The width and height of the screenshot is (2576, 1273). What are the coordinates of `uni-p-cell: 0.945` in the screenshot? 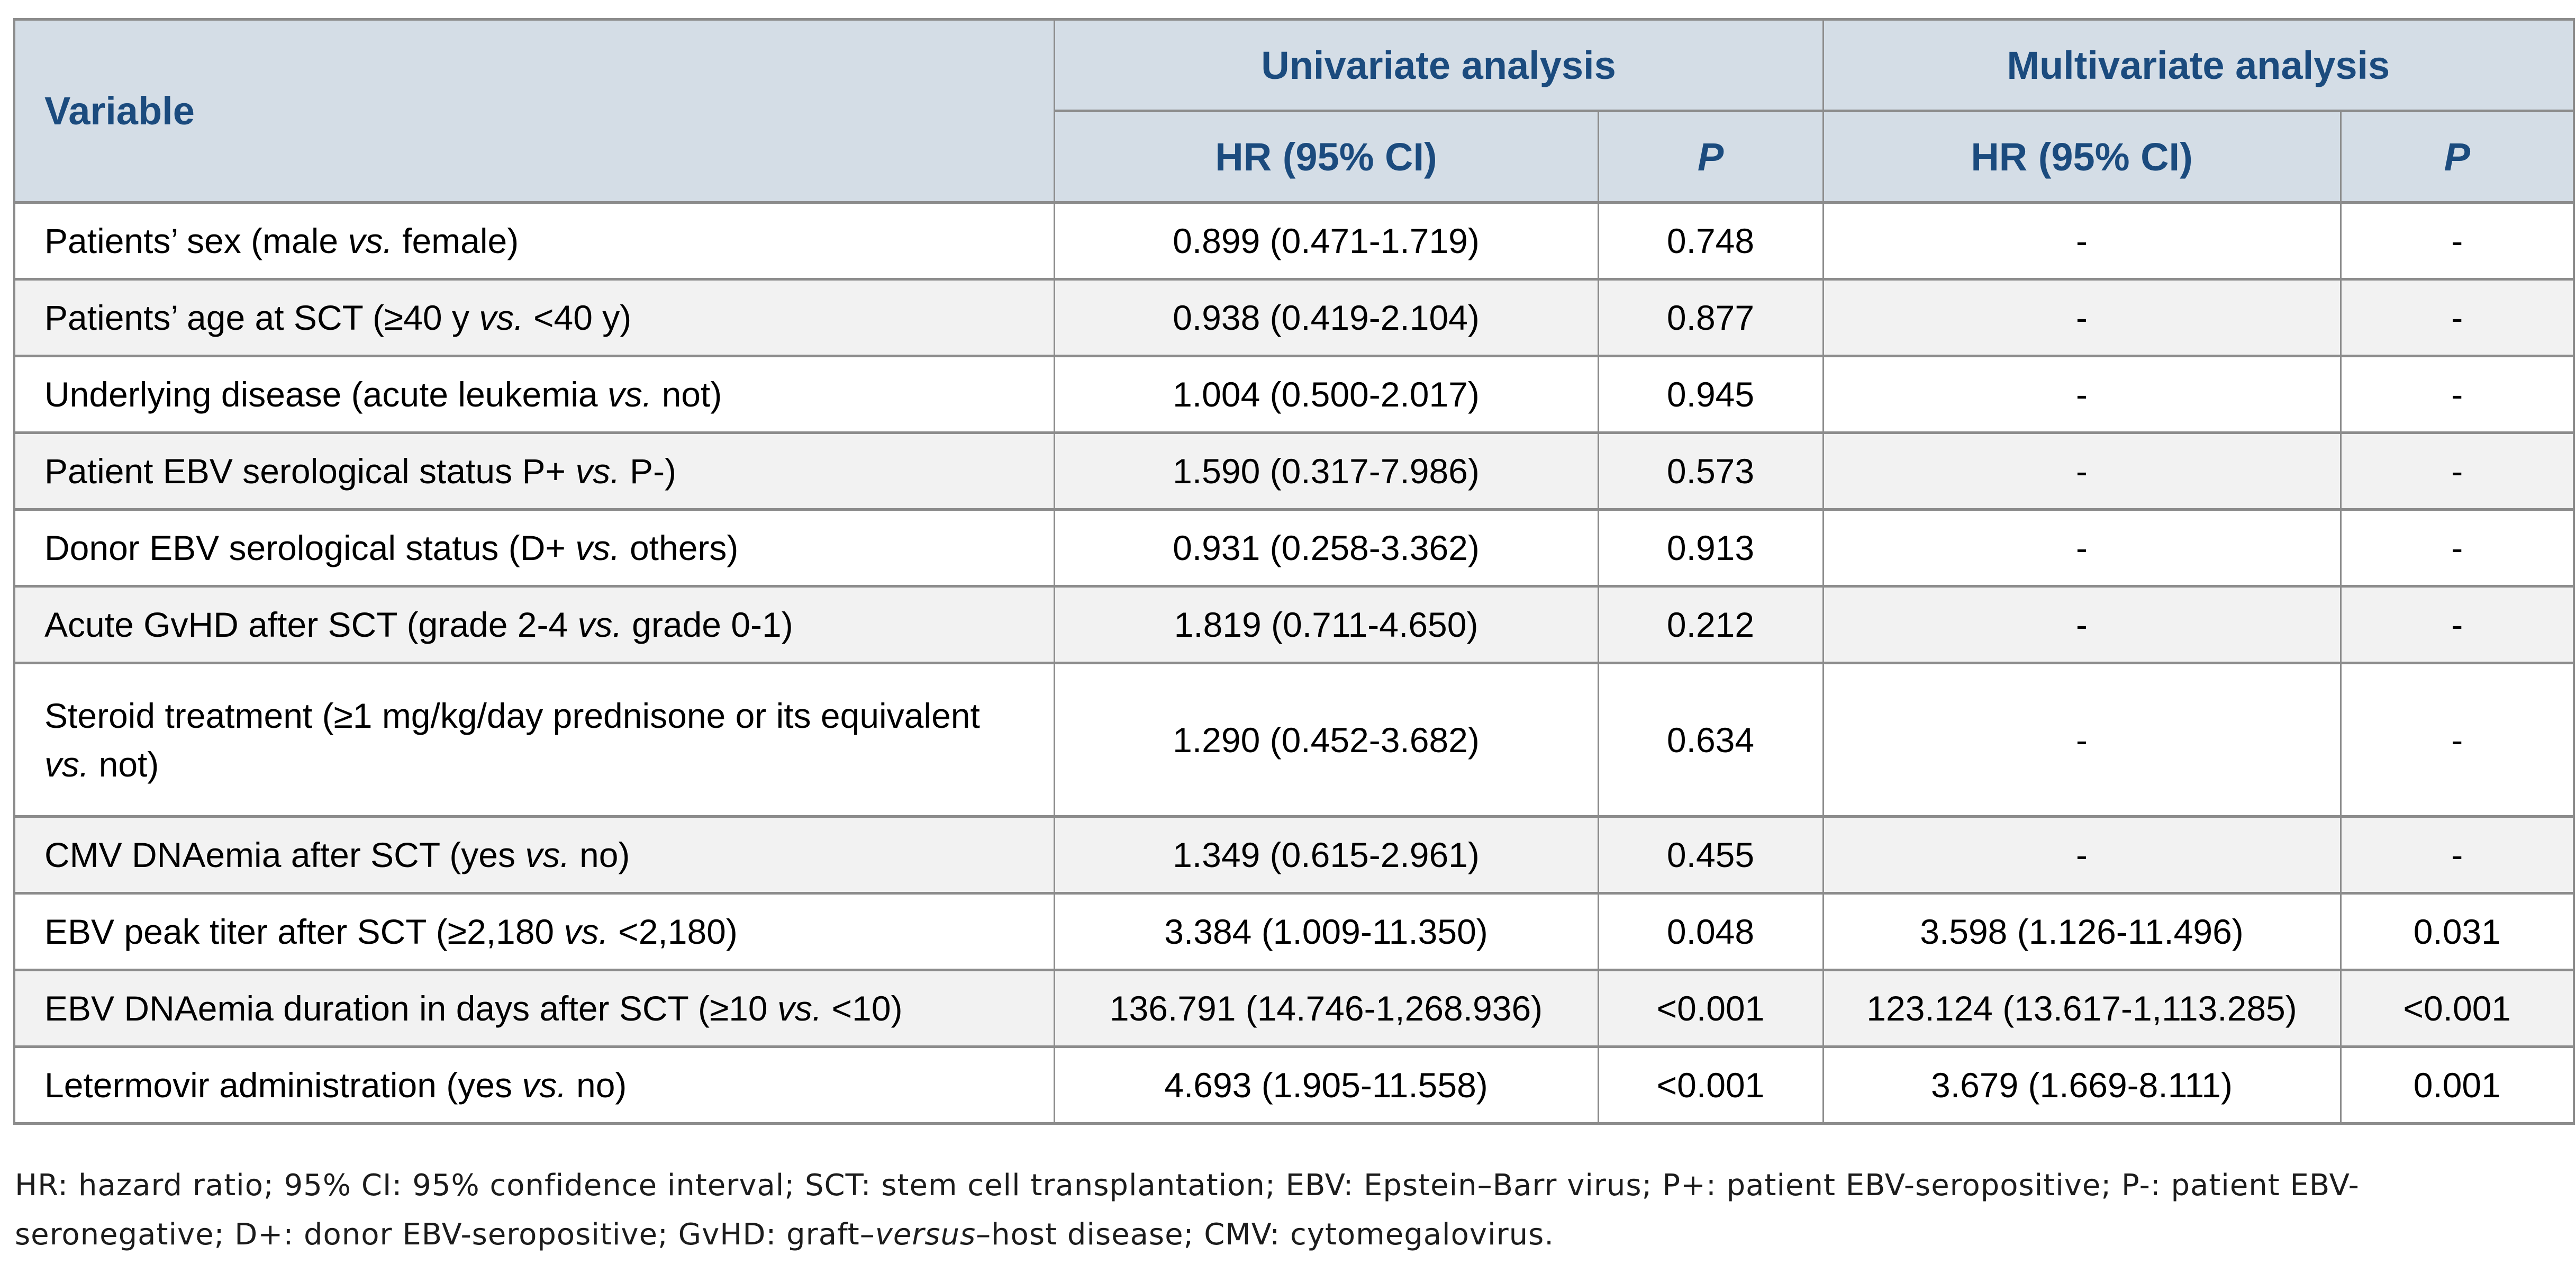 It's located at (1710, 394).